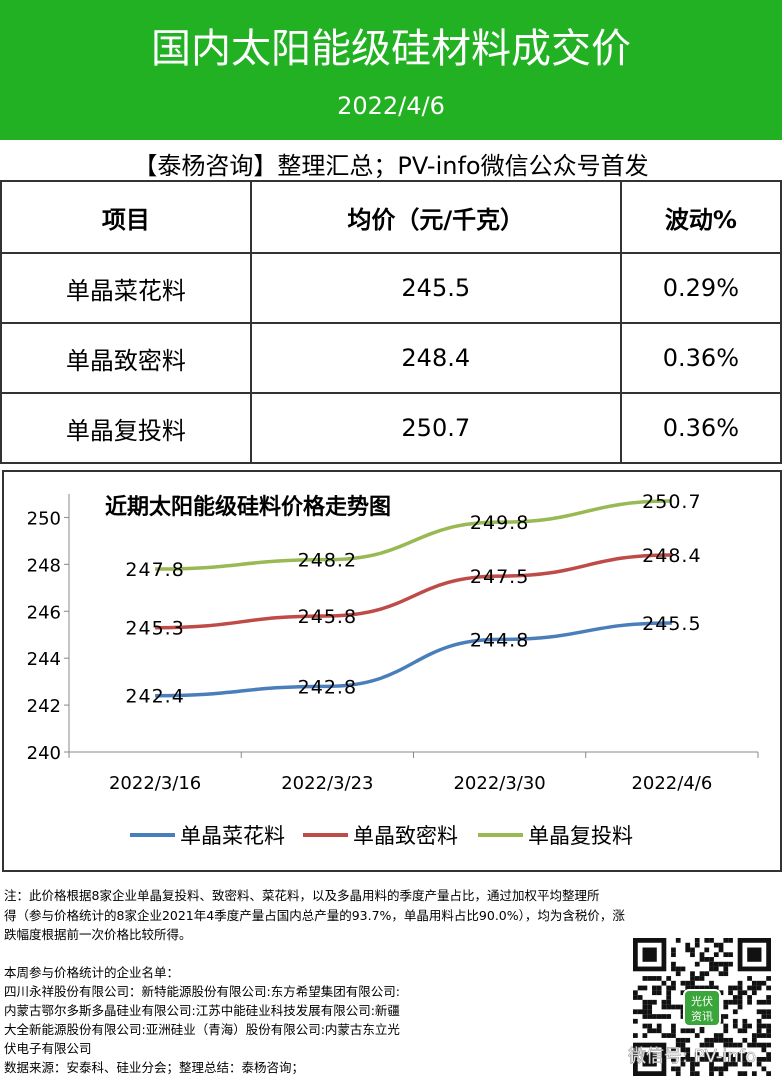 This screenshot has height=1092, width=782. Describe the element at coordinates (126, 358) in the screenshot. I see `cell: 单晶致密料` at that location.